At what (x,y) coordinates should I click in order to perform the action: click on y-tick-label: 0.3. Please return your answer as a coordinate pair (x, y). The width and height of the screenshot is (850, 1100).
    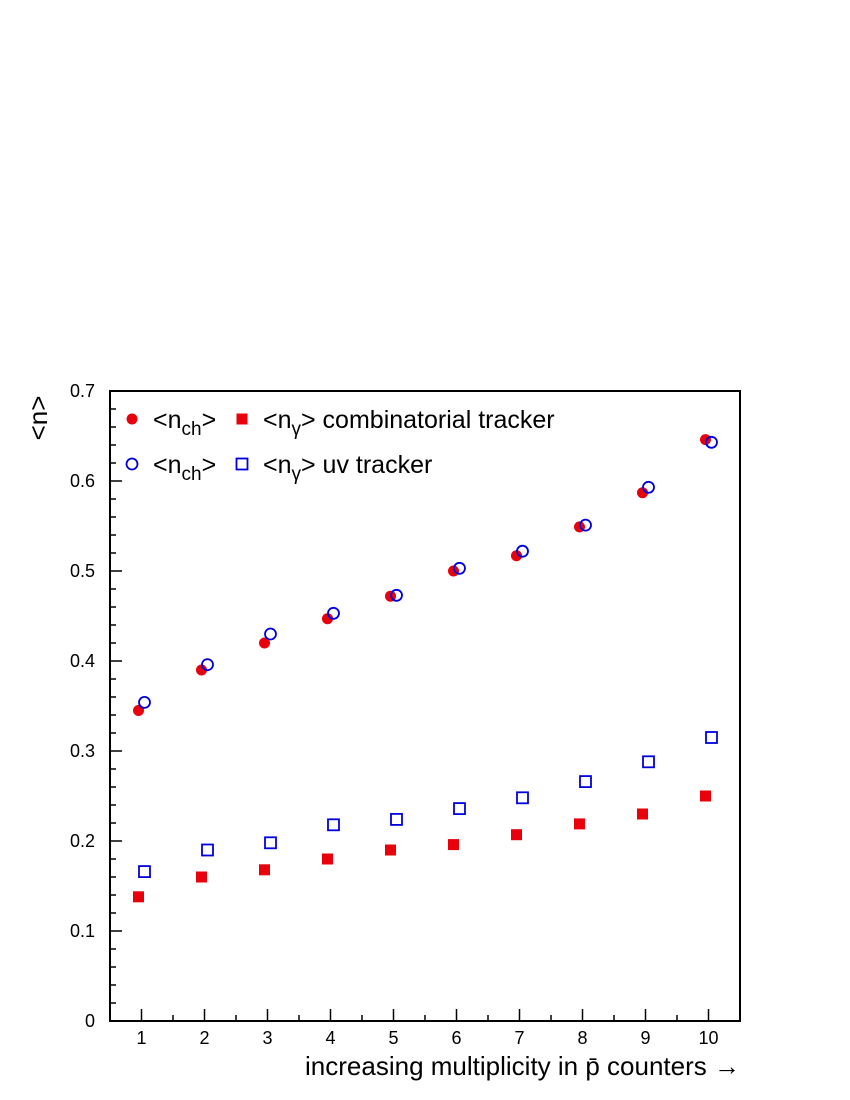
    Looking at the image, I should click on (82, 751).